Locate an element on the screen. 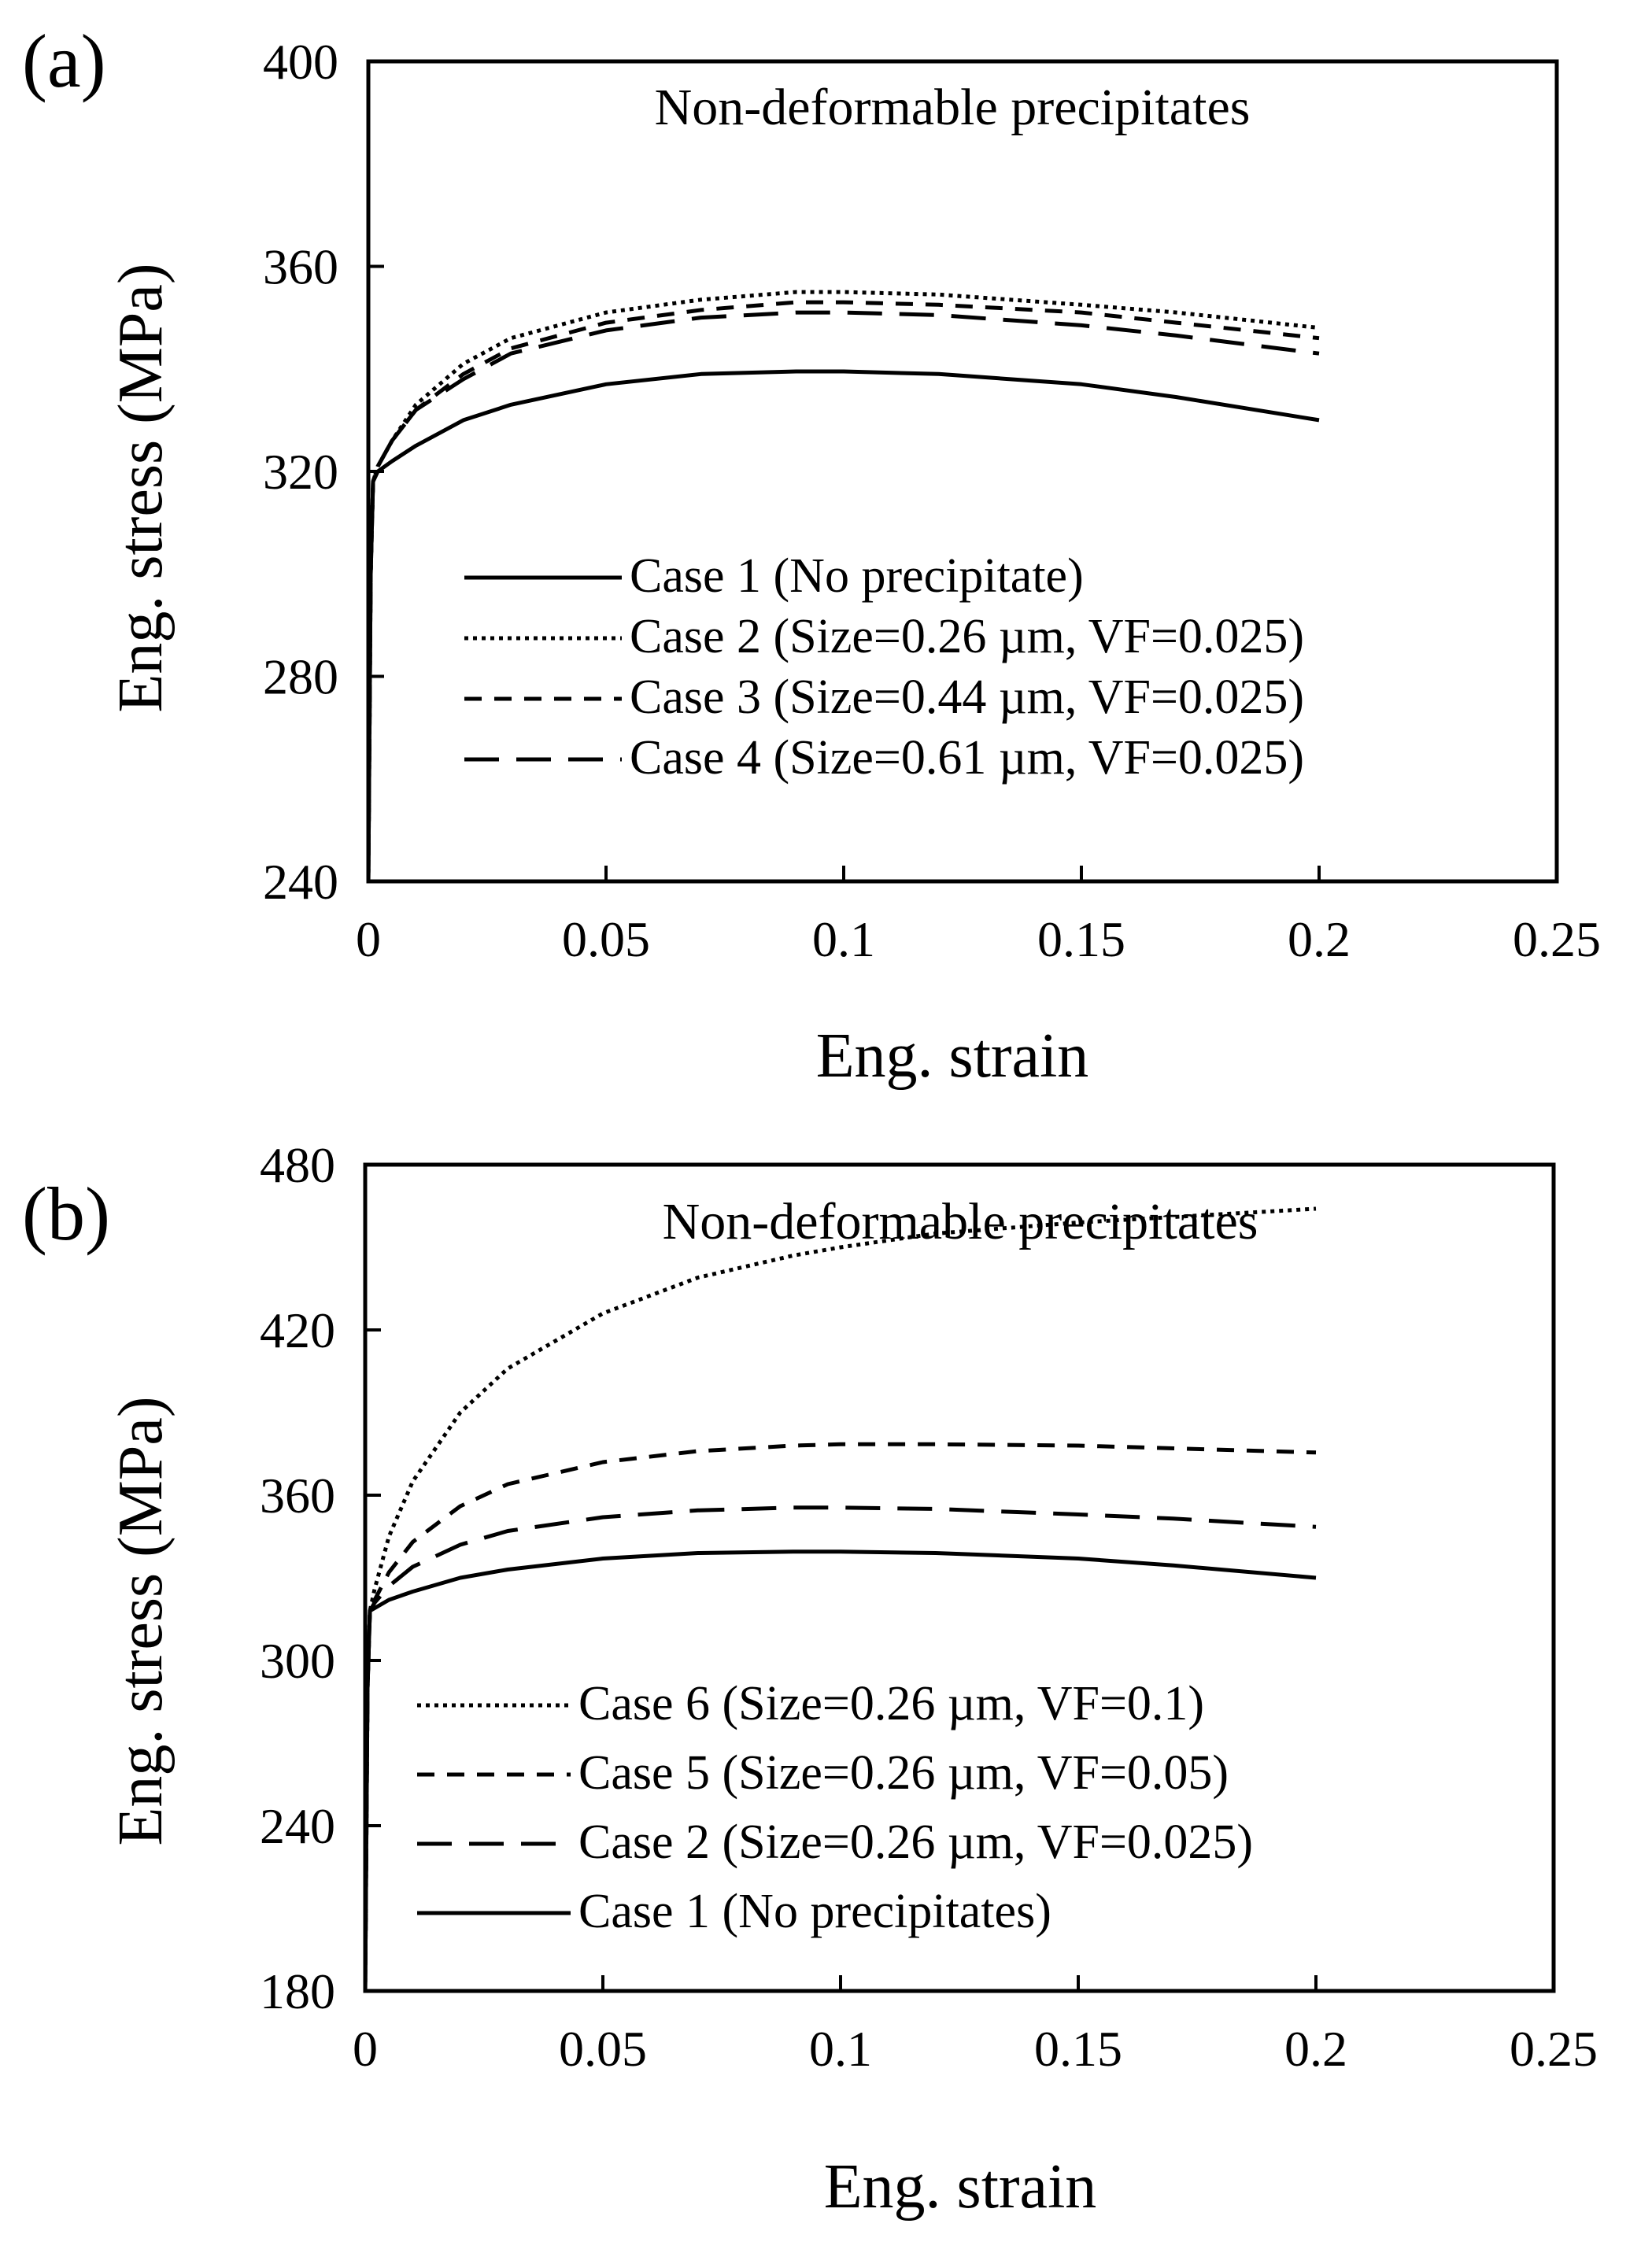  y-tick-label-a-3: 360 is located at coordinates (300, 267).